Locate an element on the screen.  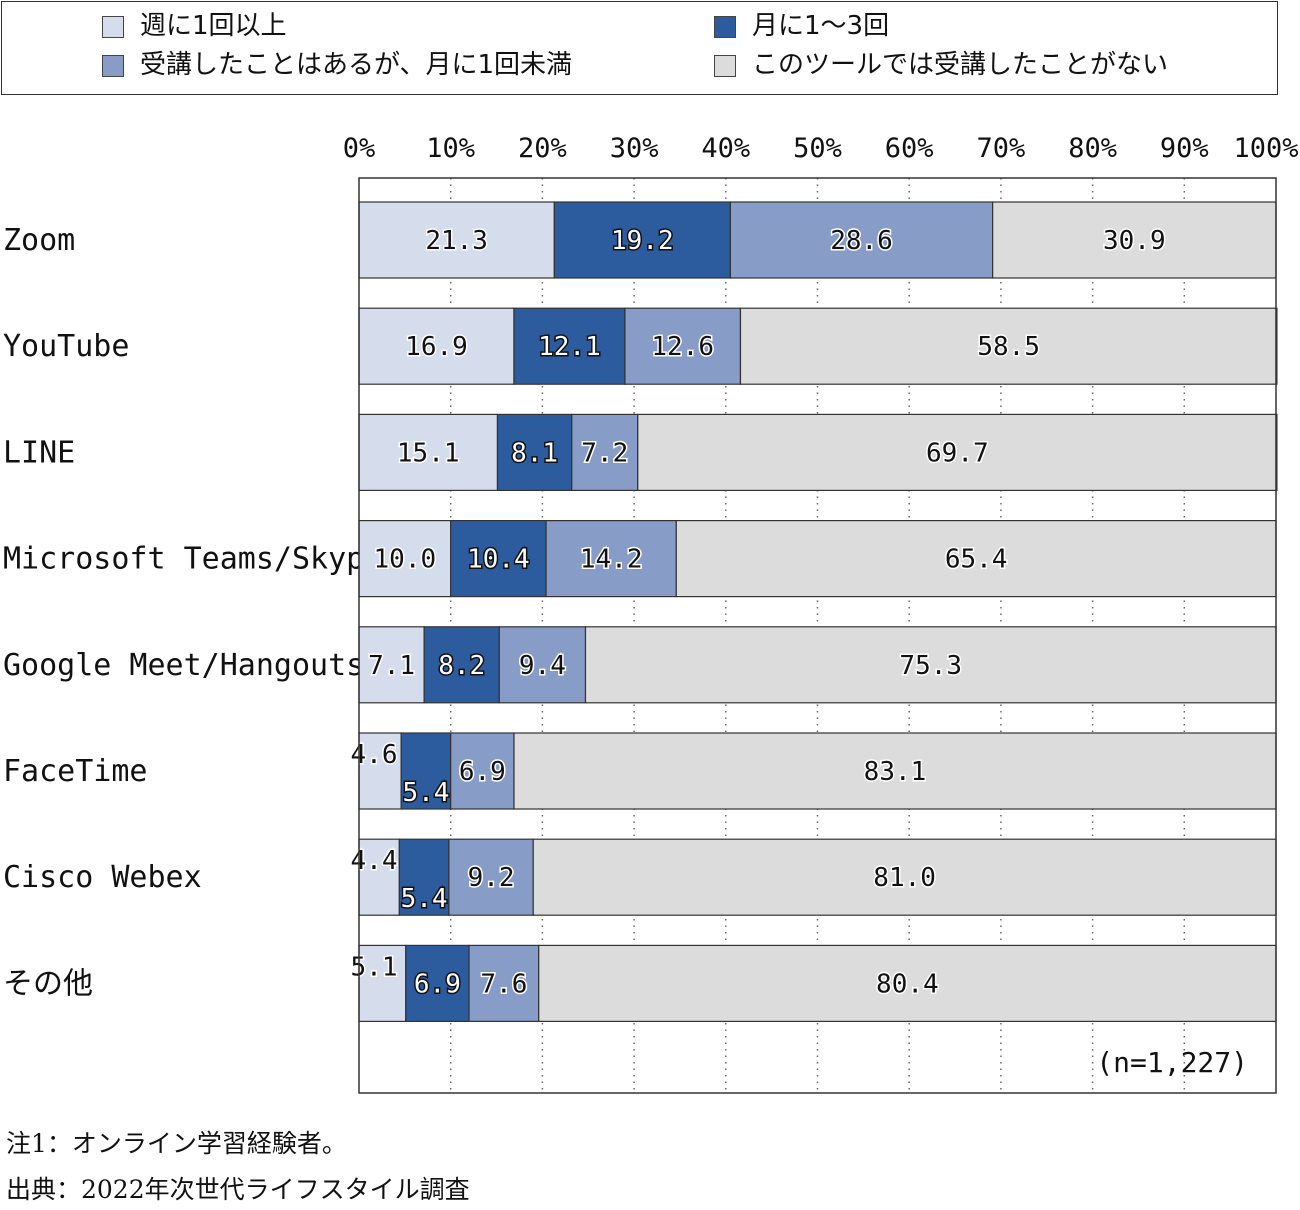
bar-microsoft-teams-skype-s1 is located at coordinates (405, 558).